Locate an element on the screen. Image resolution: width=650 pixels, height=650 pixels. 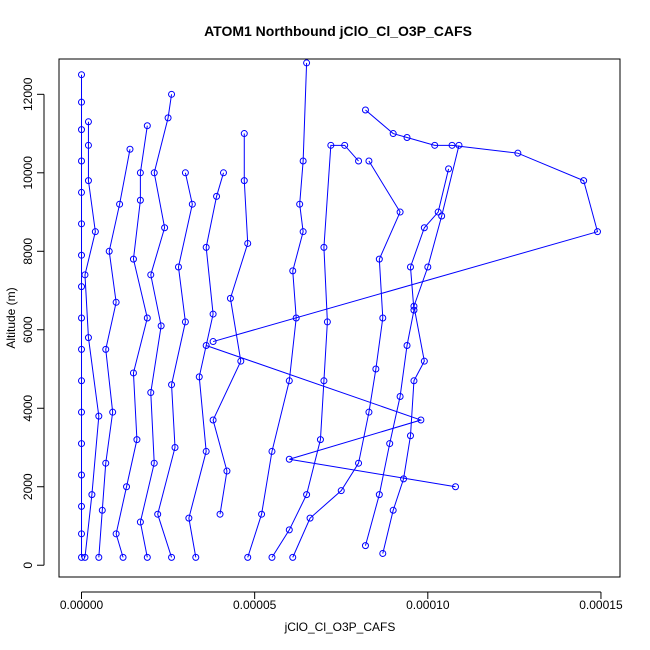
x-tick-label: 0.00015 is located at coordinates (601, 605).